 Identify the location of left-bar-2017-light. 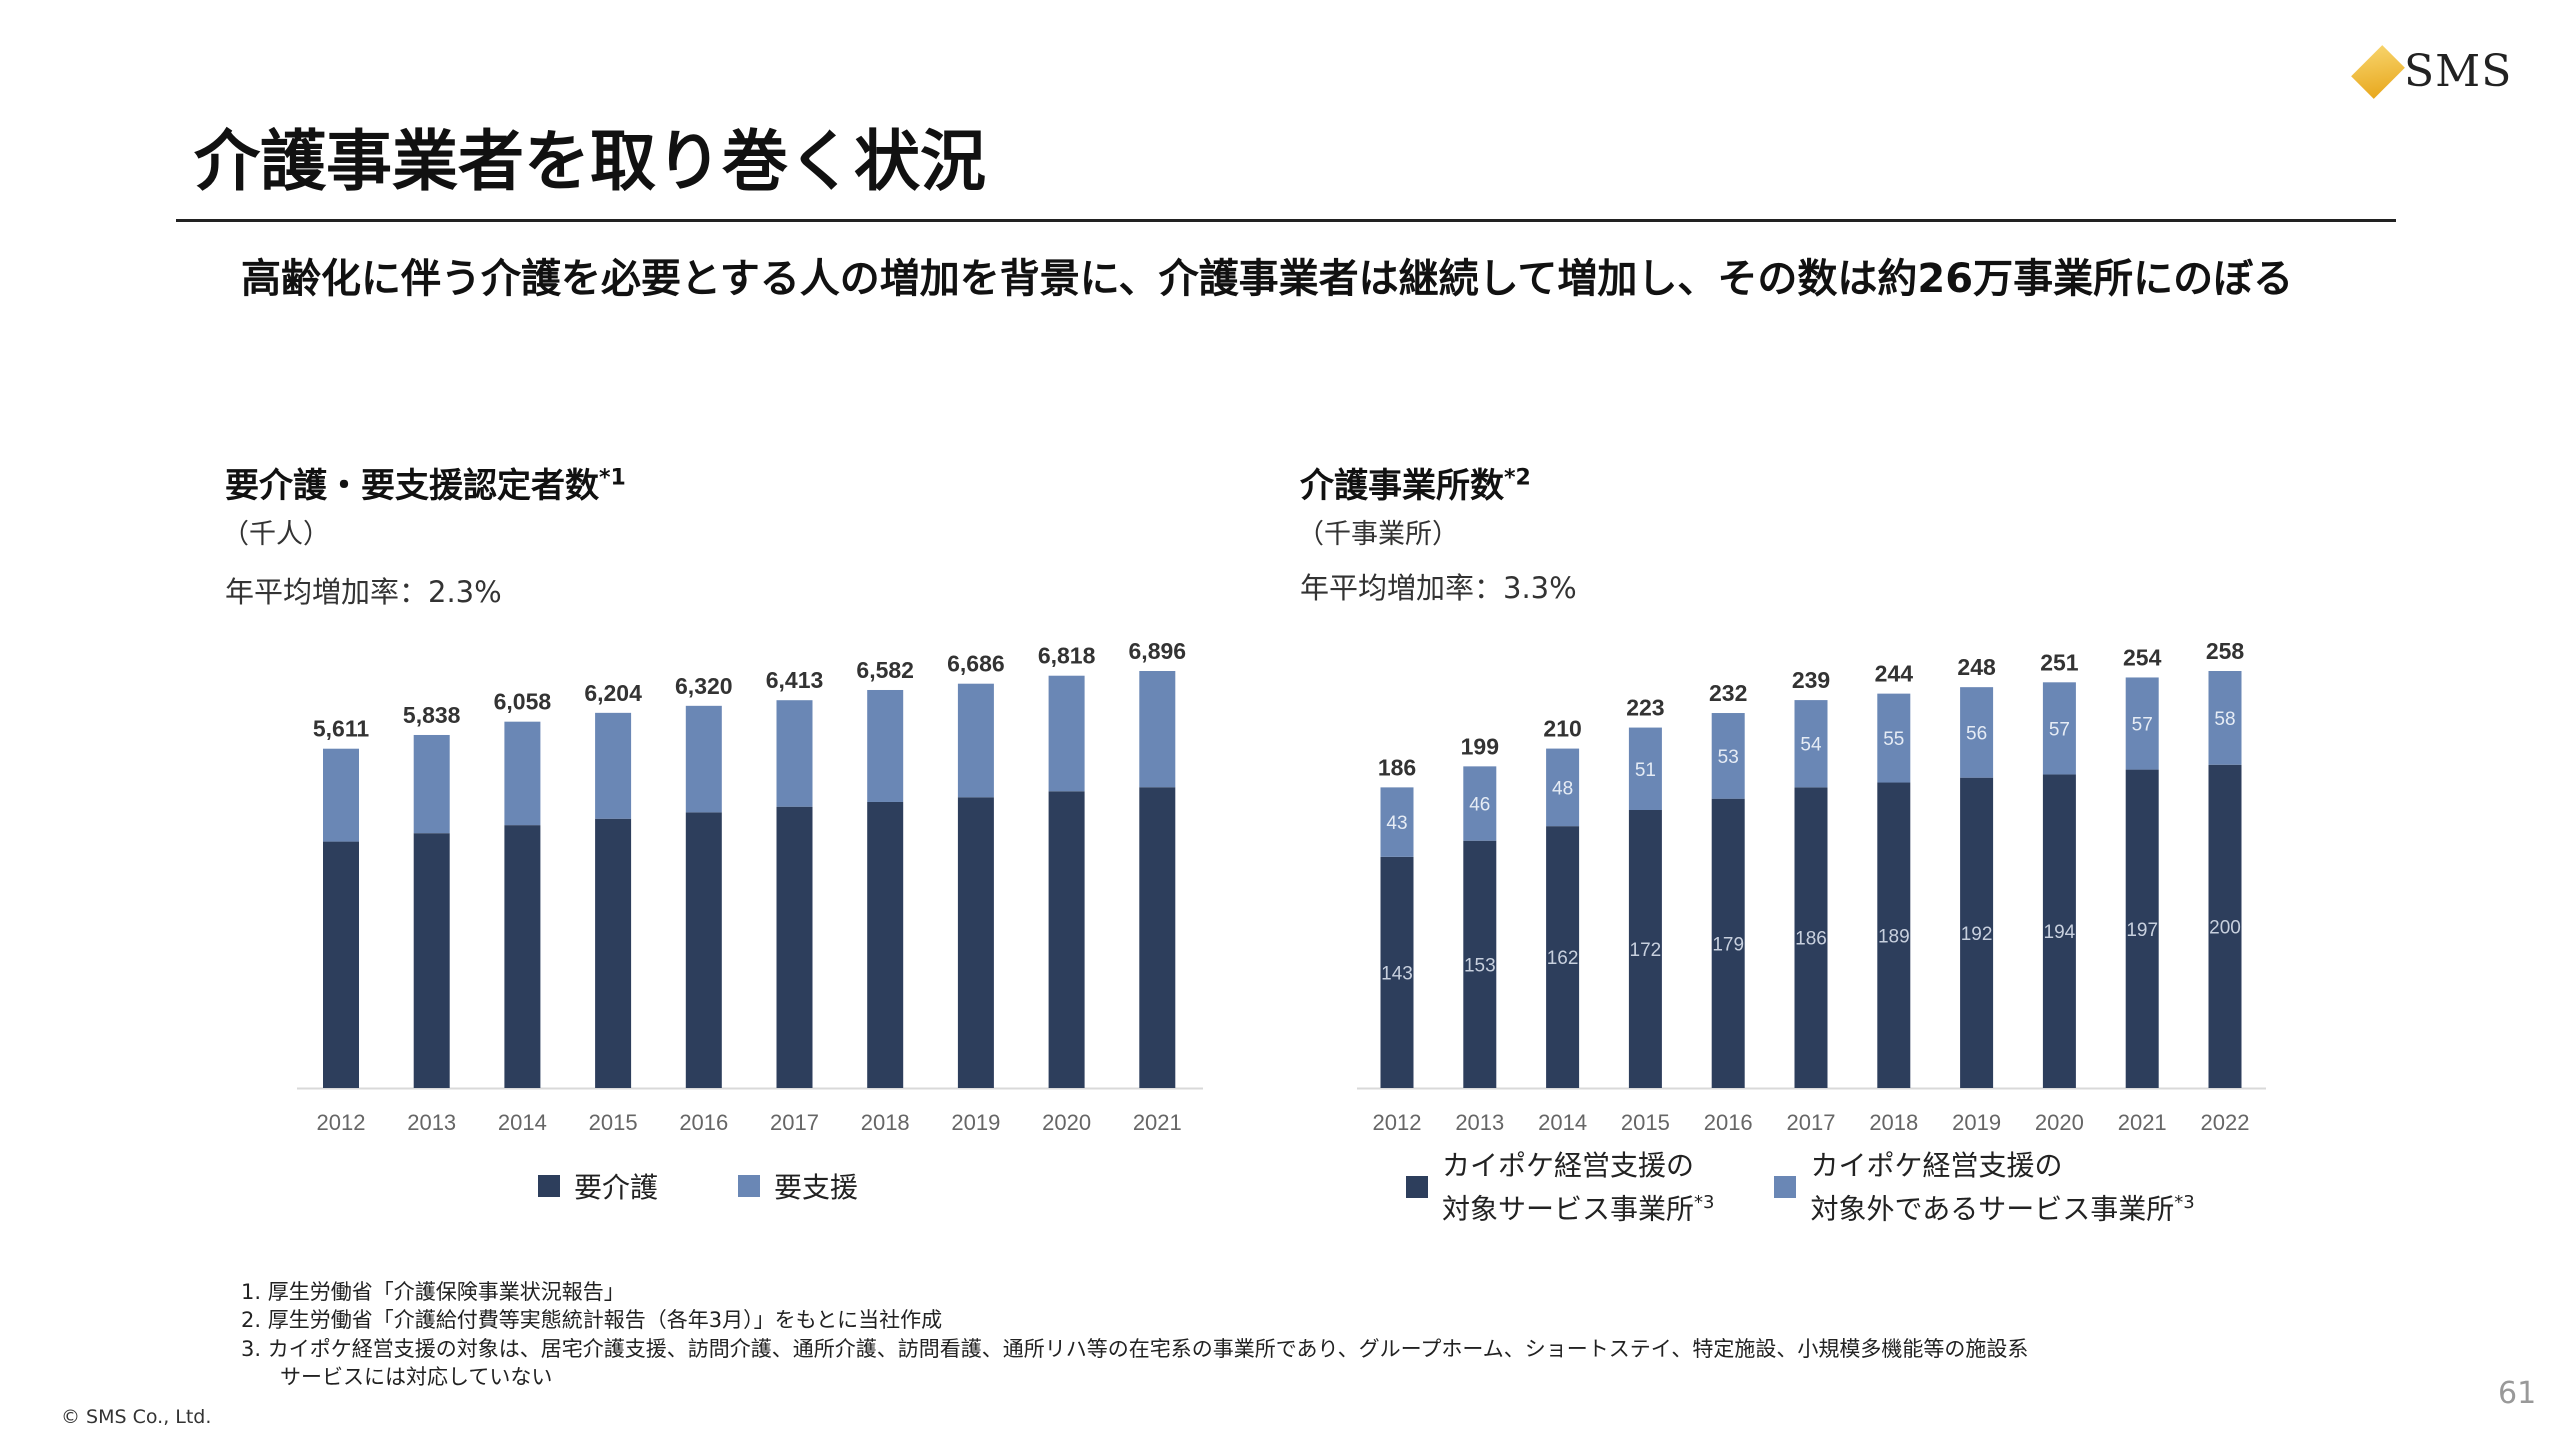
(794, 753).